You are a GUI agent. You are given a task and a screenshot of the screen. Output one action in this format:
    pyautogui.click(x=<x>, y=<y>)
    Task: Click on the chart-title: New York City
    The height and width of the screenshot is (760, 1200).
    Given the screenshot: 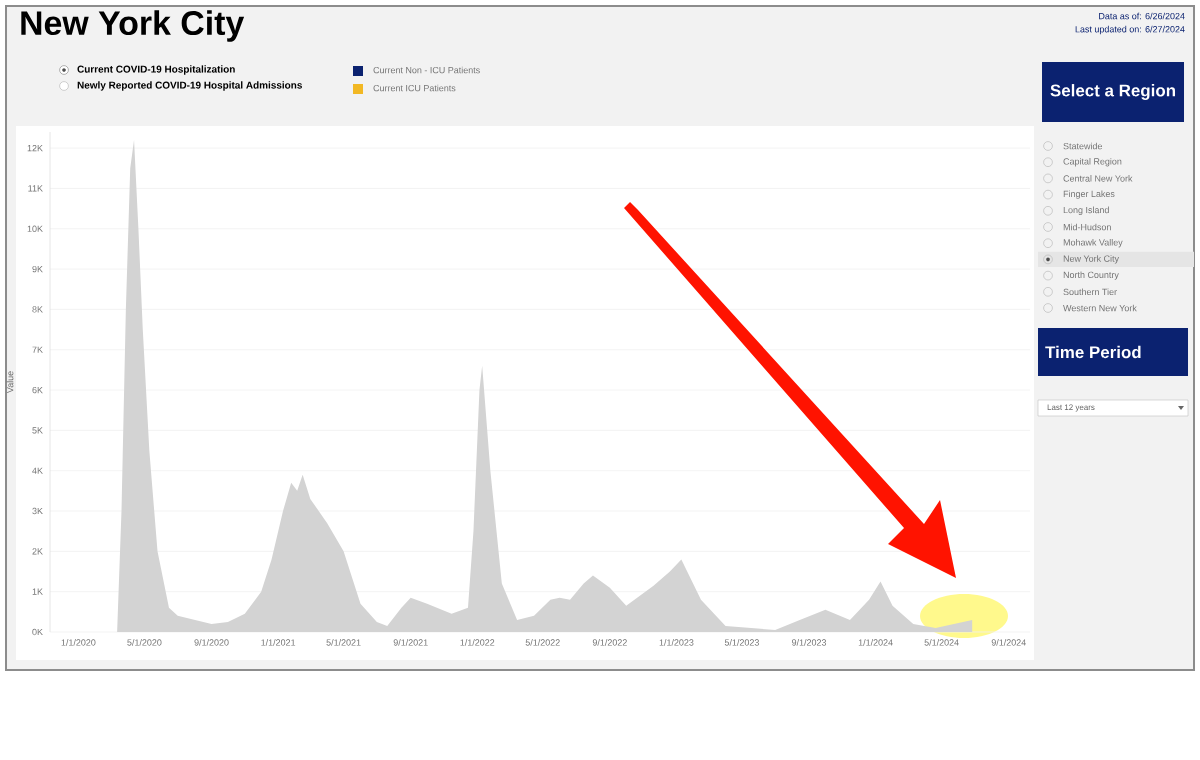 What is the action you would take?
    pyautogui.click(x=133, y=26)
    